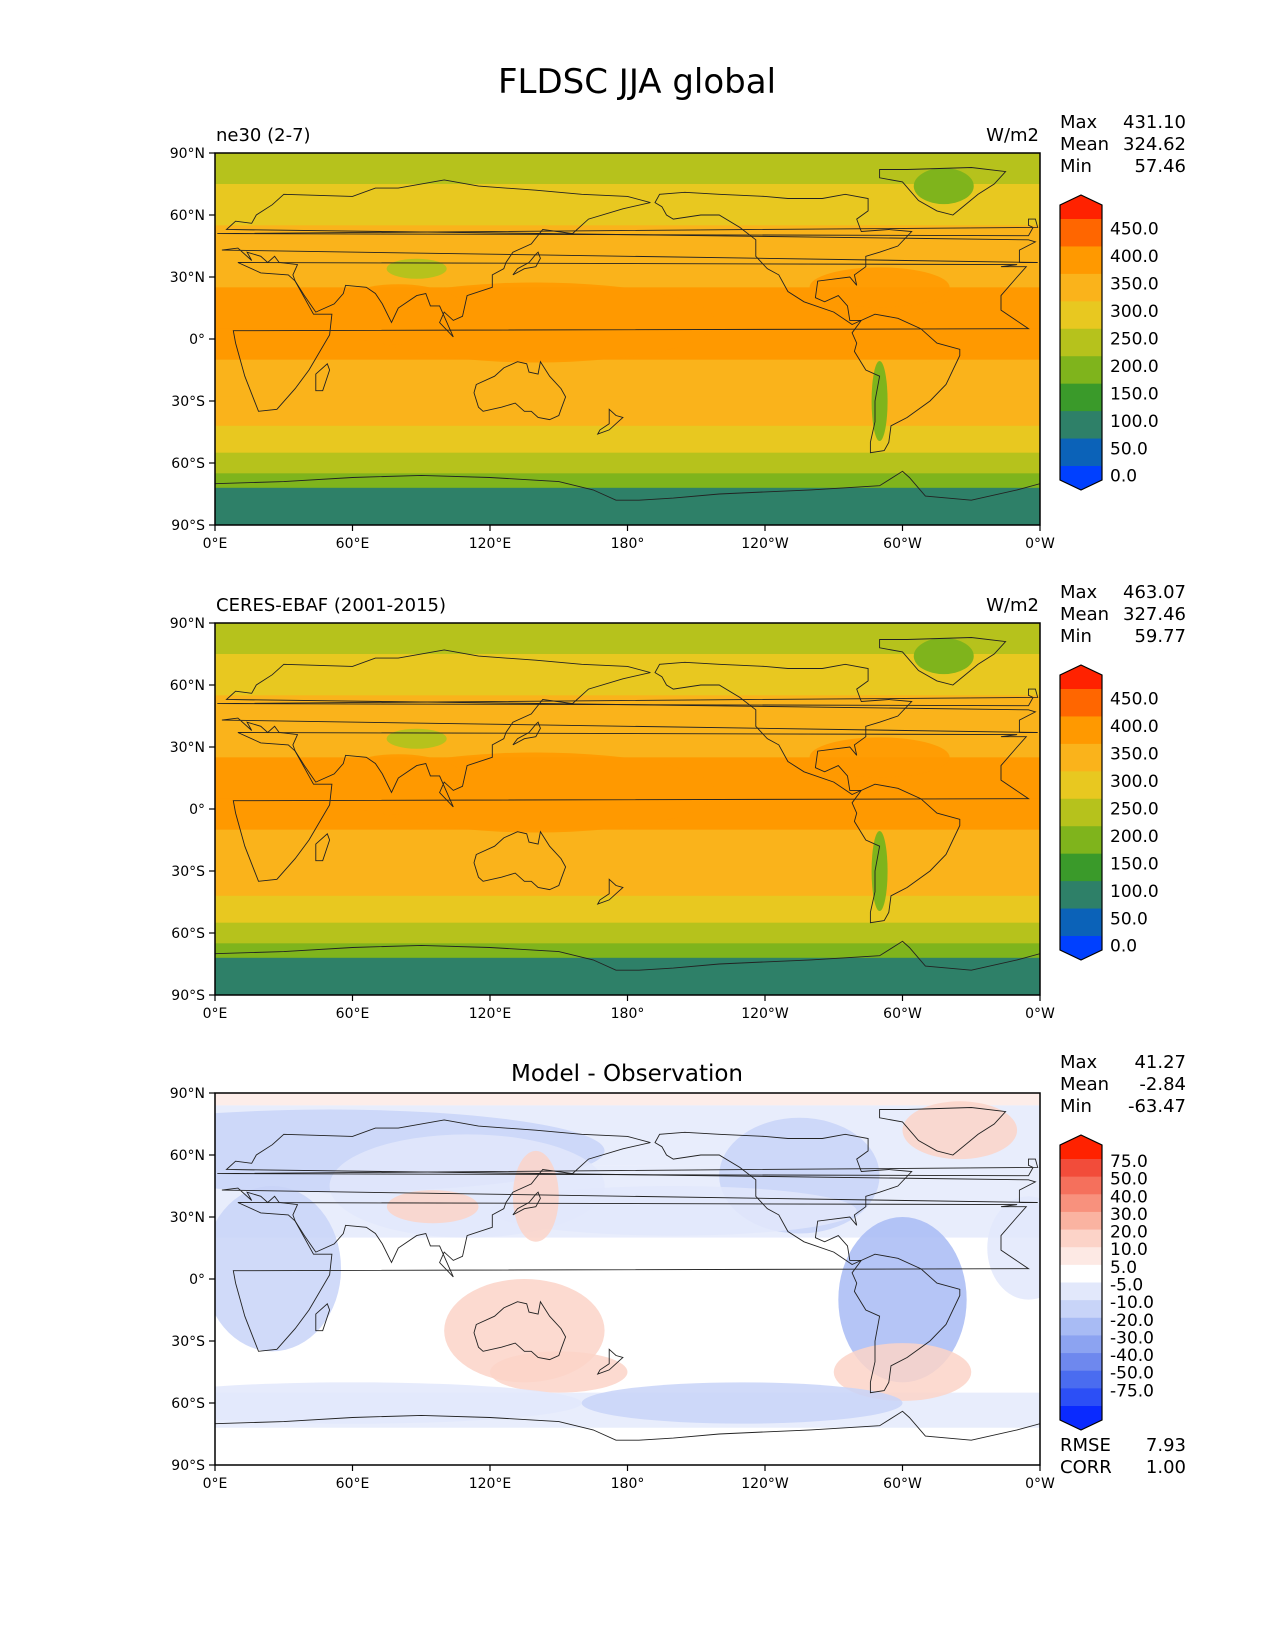 The image size is (1275, 1650). Describe the element at coordinates (627, 816) in the screenshot. I see `coastlines` at that location.